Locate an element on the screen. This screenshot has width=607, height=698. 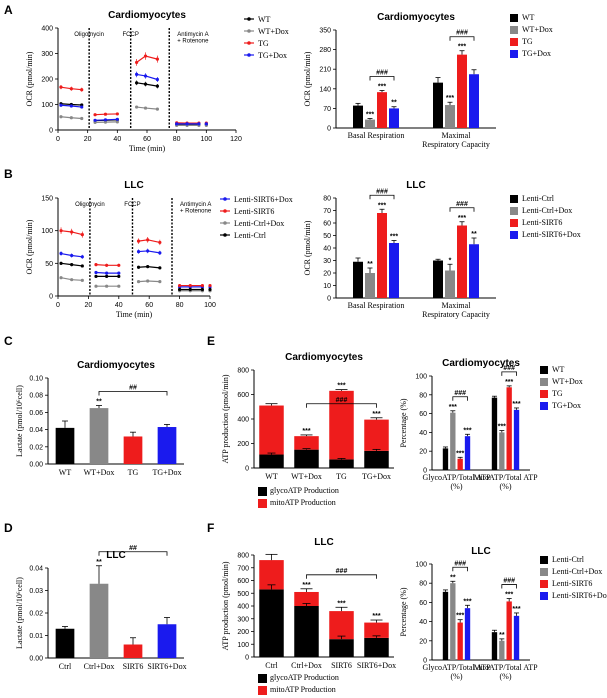
x-category-label: Ctrl+Dox is located at coordinates (99, 666).